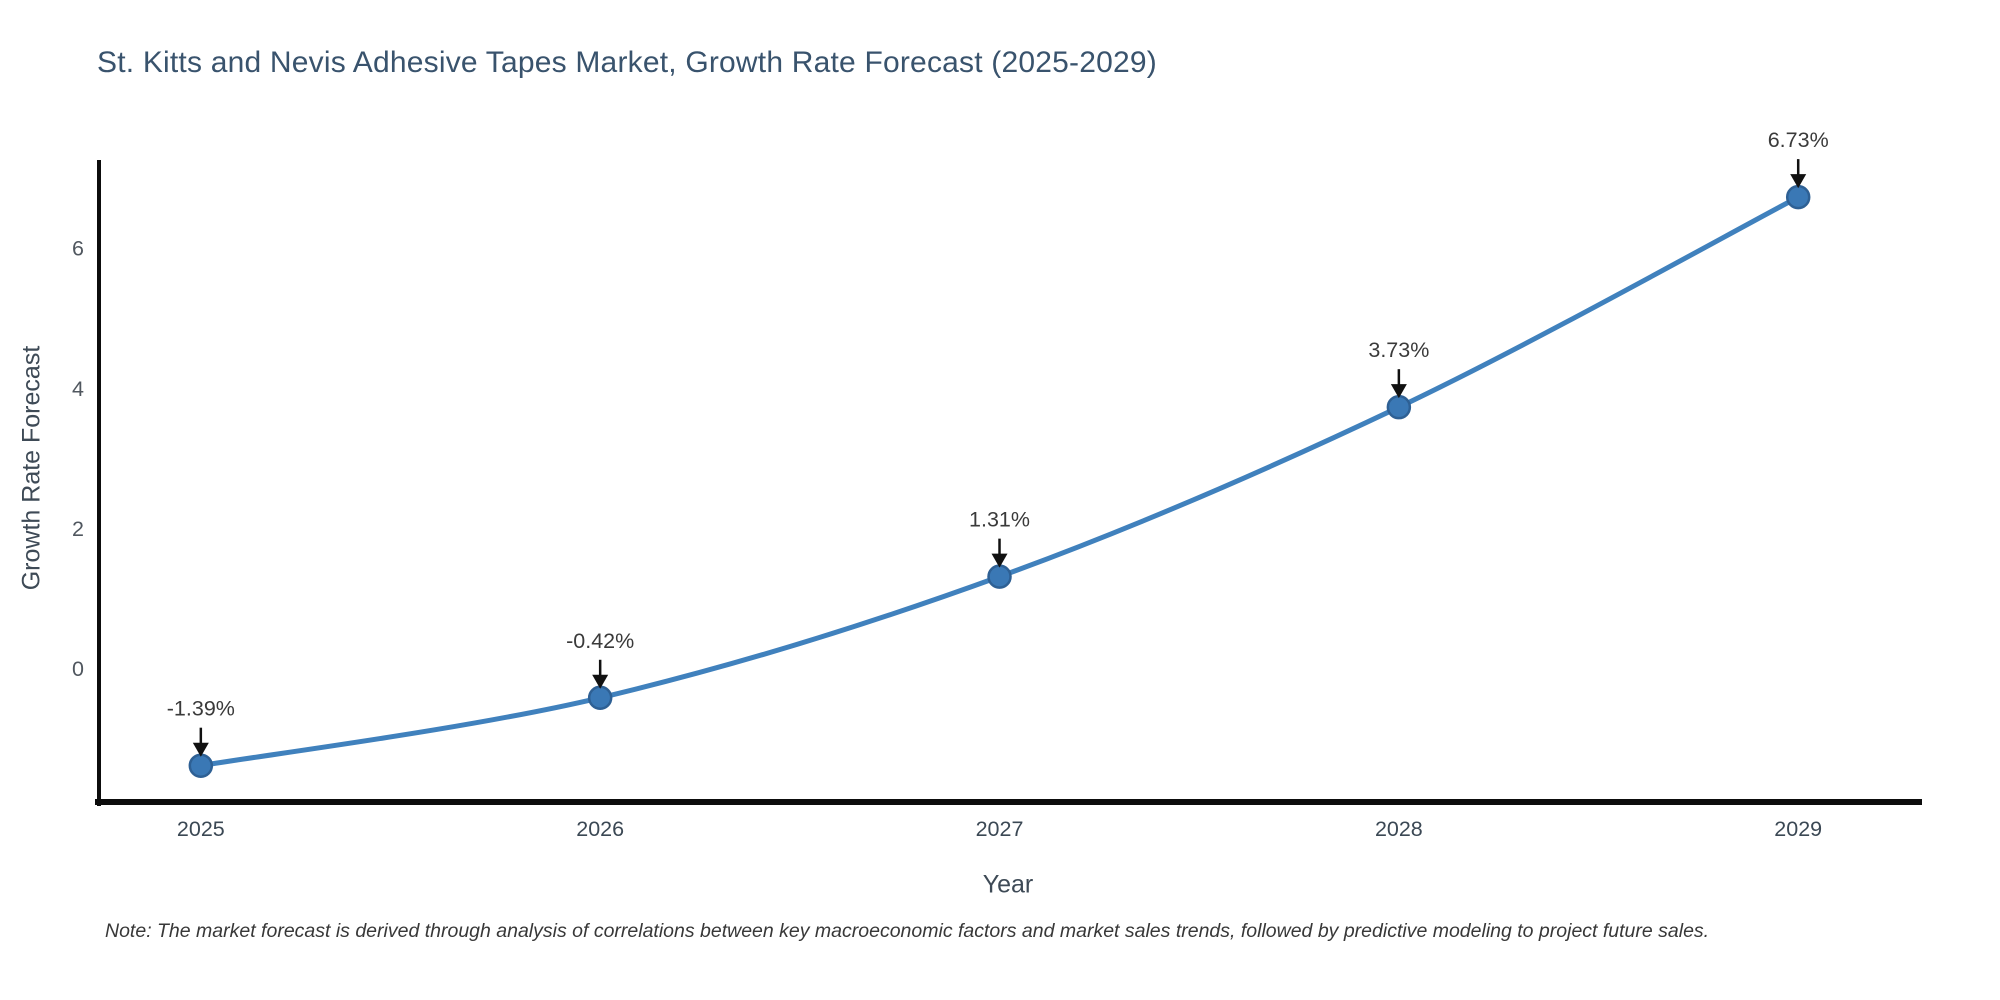 This screenshot has width=2000, height=1000. What do you see at coordinates (78, 389) in the screenshot?
I see `y-tick-label: 4` at bounding box center [78, 389].